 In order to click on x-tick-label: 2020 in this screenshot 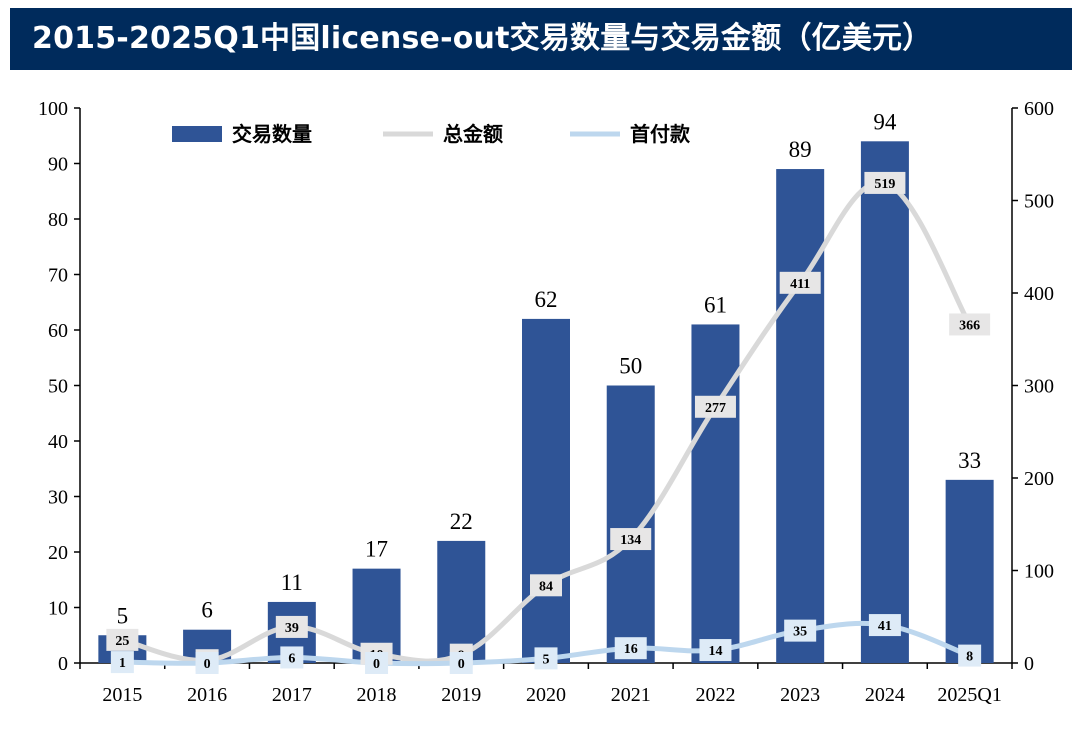, I will do `click(546, 695)`.